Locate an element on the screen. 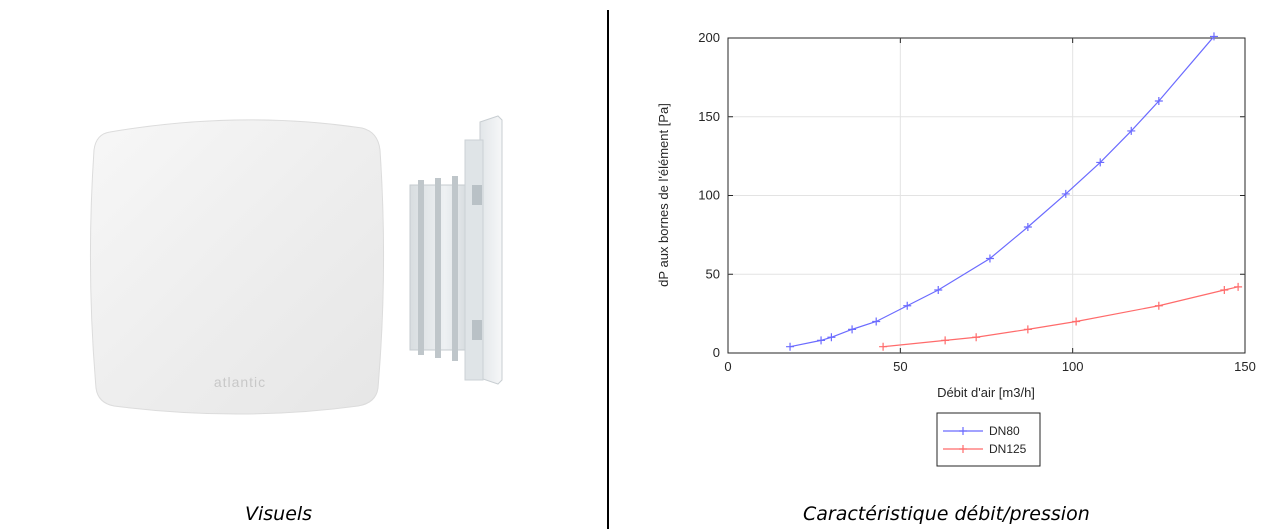  x-tick-label: 0 is located at coordinates (727, 366).